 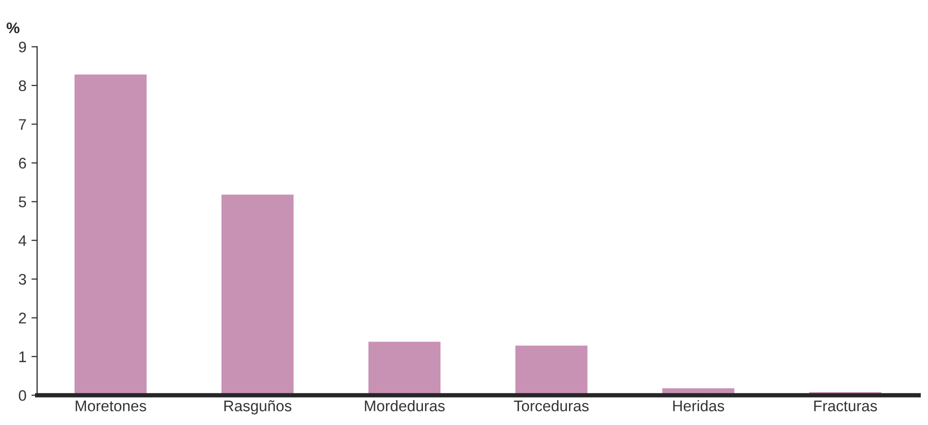 I want to click on x-tick-label: Moretones, so click(x=111, y=406).